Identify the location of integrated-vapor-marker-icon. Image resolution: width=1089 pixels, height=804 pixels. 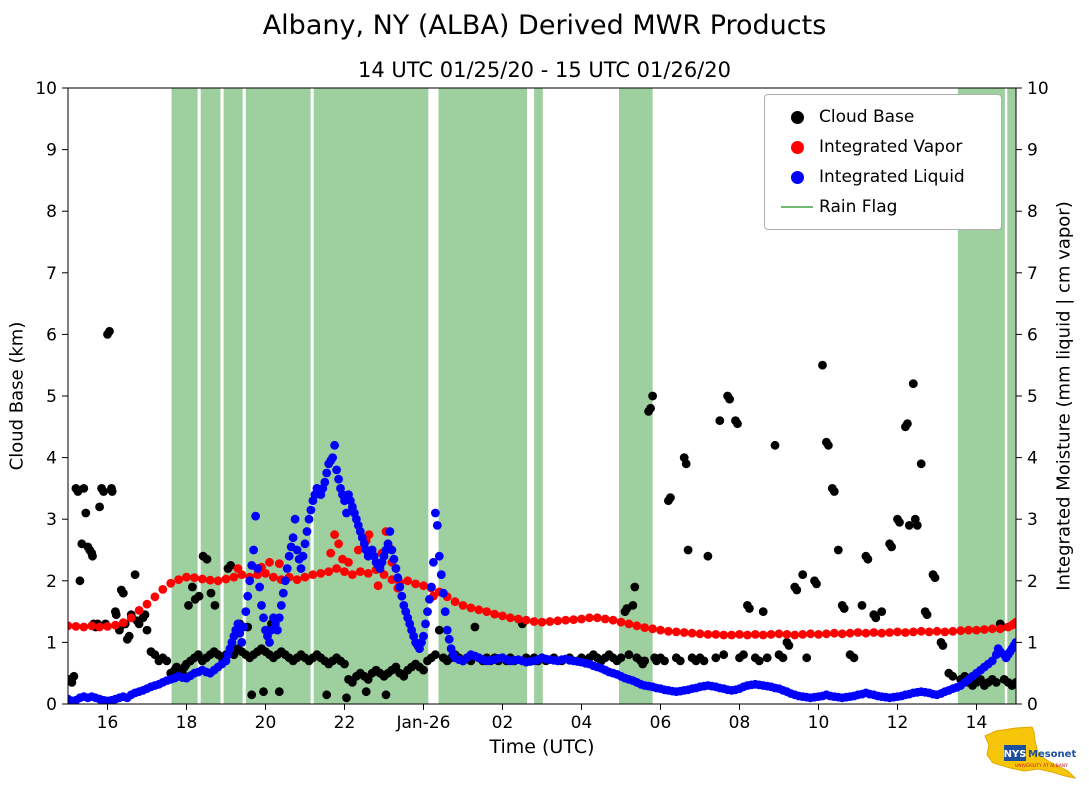
(797, 147).